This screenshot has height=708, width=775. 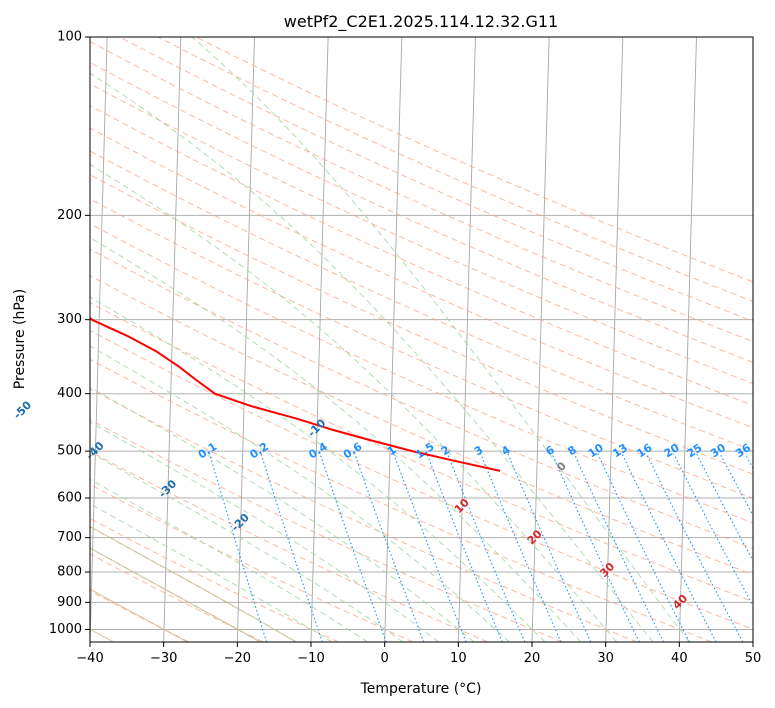 What do you see at coordinates (69, 537) in the screenshot?
I see `y-tick-label: 700` at bounding box center [69, 537].